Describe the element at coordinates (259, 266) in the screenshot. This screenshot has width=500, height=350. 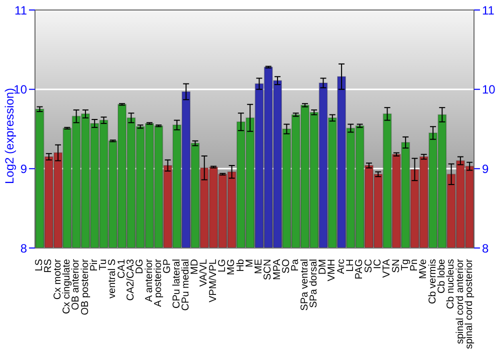
I see `x-tick-label: ME` at that location.